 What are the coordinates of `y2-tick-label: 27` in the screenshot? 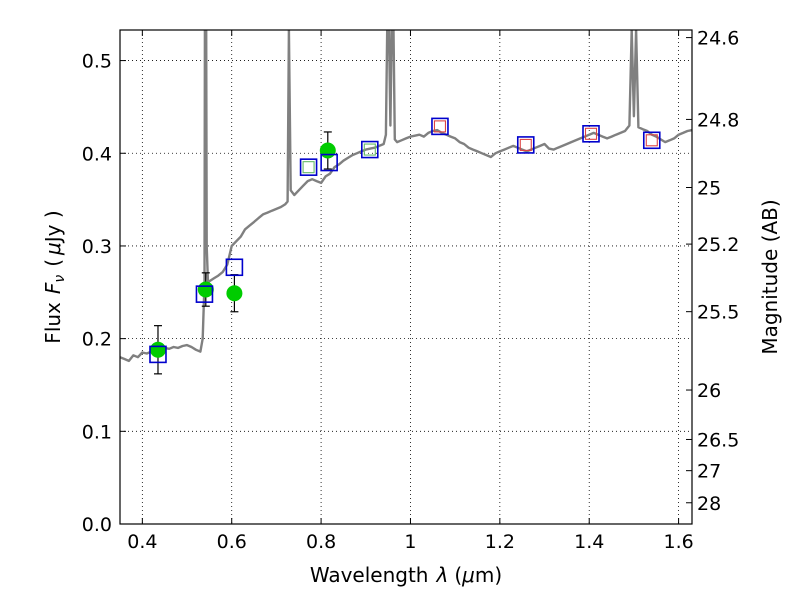 It's located at (709, 472).